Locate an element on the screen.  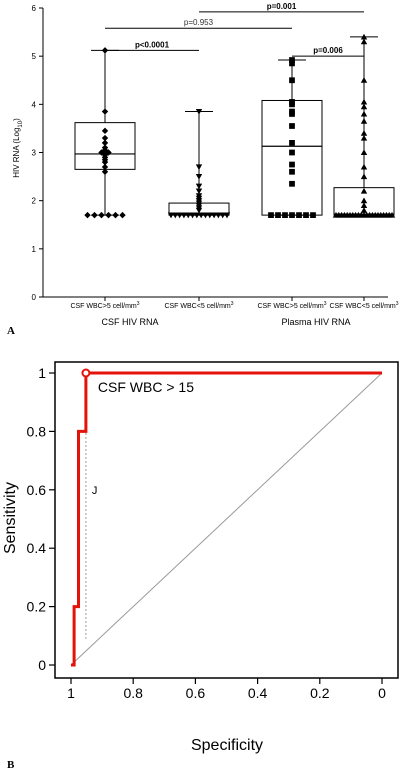
p-value-label: p=0.953 is located at coordinates (199, 22).